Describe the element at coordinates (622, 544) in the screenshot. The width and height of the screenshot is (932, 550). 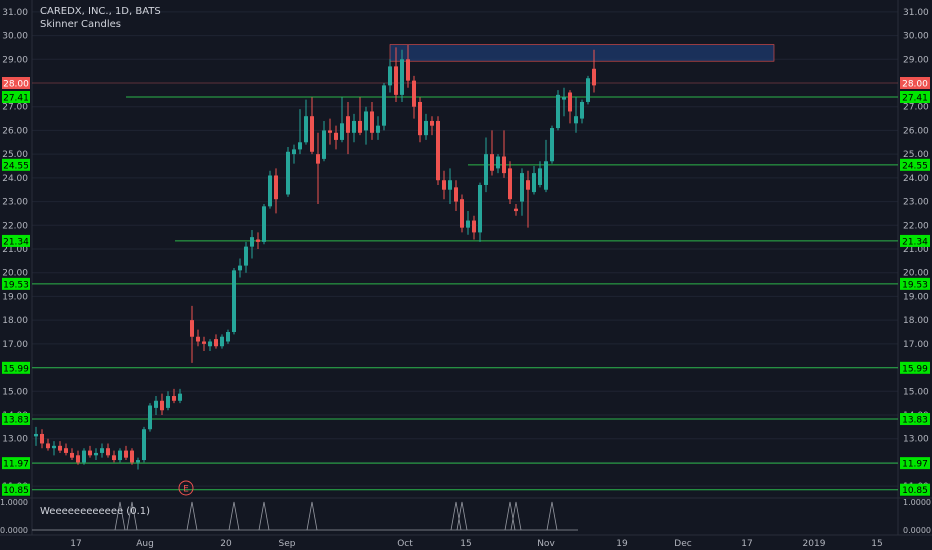
I see `x-tick-label: 19` at that location.